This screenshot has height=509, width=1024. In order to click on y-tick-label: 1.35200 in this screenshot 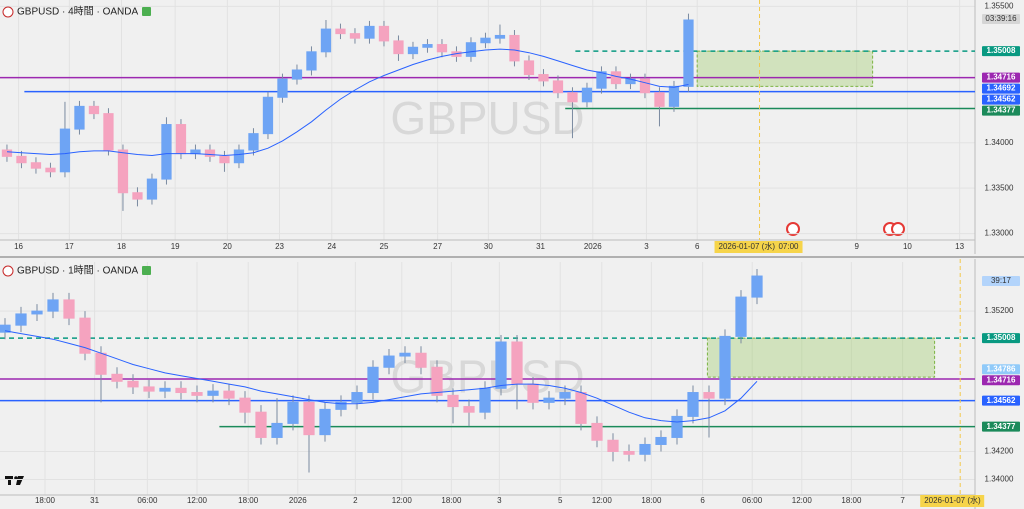, I will do `click(999, 310)`.